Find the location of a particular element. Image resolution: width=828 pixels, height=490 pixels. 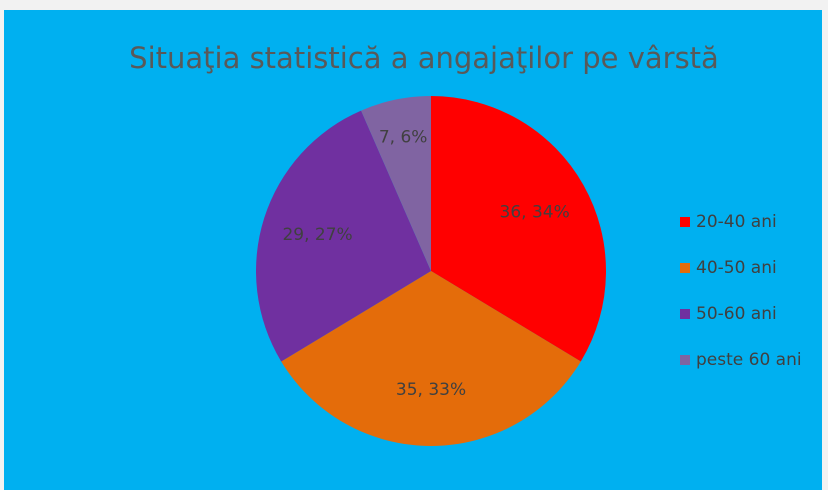

data-label: 35, 33% is located at coordinates (431, 390).